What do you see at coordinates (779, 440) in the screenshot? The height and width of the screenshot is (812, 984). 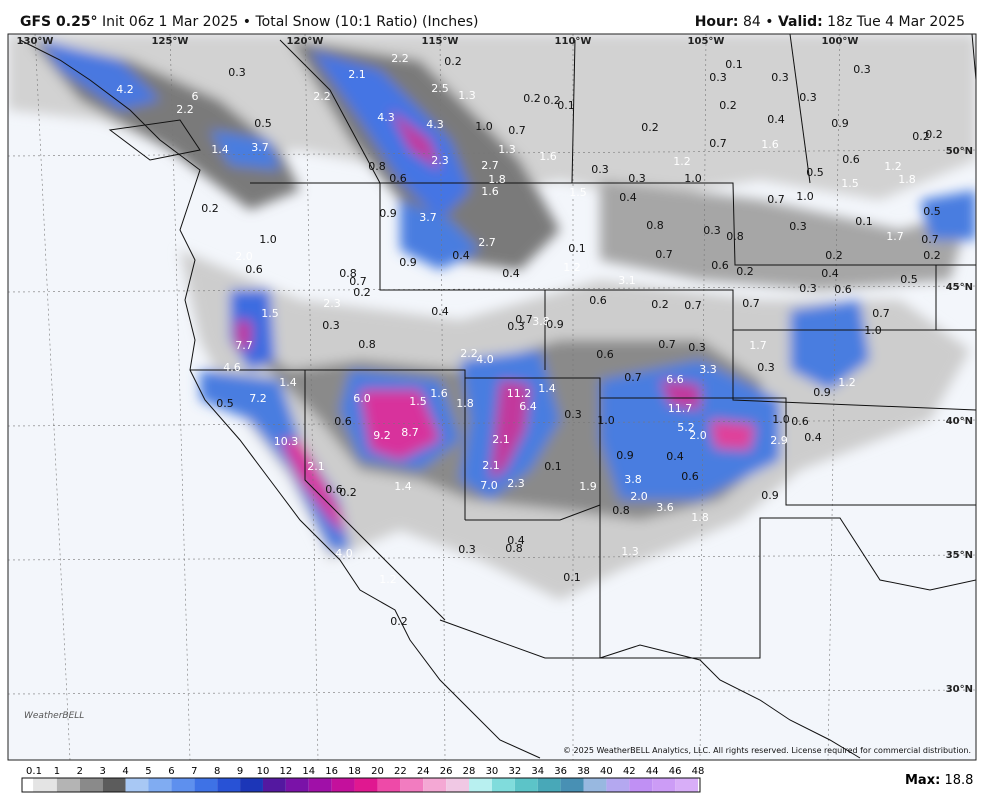 I see `snow-amount: 2.9` at bounding box center [779, 440].